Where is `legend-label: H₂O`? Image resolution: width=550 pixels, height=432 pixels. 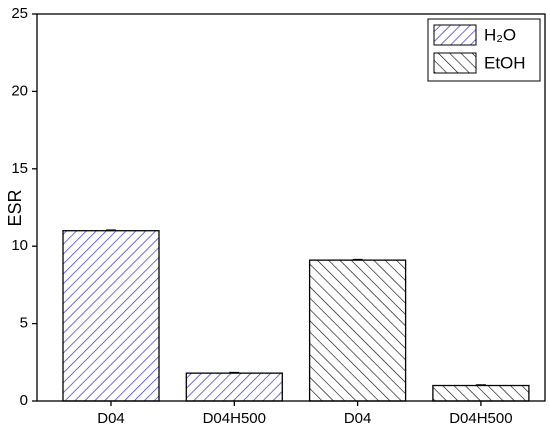 legend-label: H₂O is located at coordinates (500, 34).